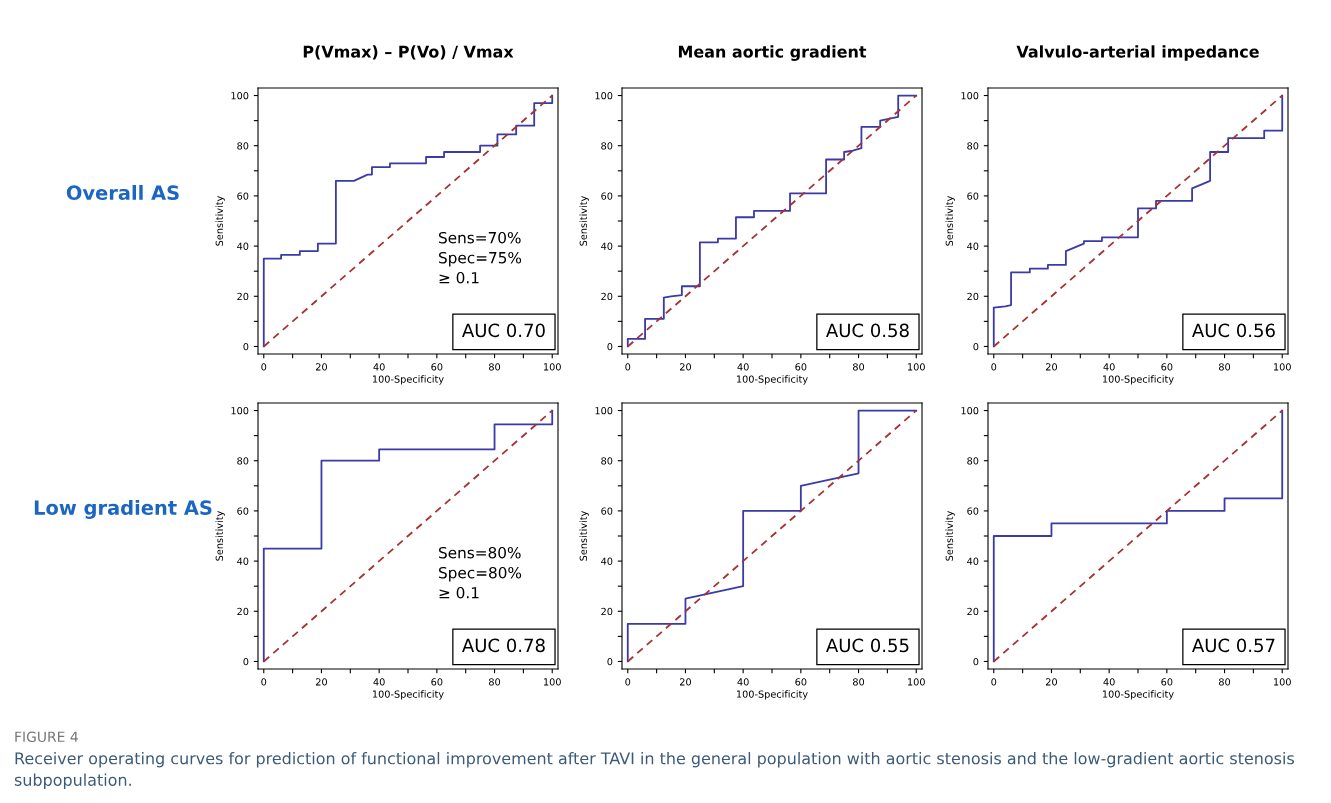 This screenshot has width=1331, height=803. What do you see at coordinates (654, 770) in the screenshot?
I see `text: Receiver operating curves for prediction of functional improvement after TAVI in the general population with aortic stenosis and the low-gradient aortic stenosis subpopulation.` at bounding box center [654, 770].